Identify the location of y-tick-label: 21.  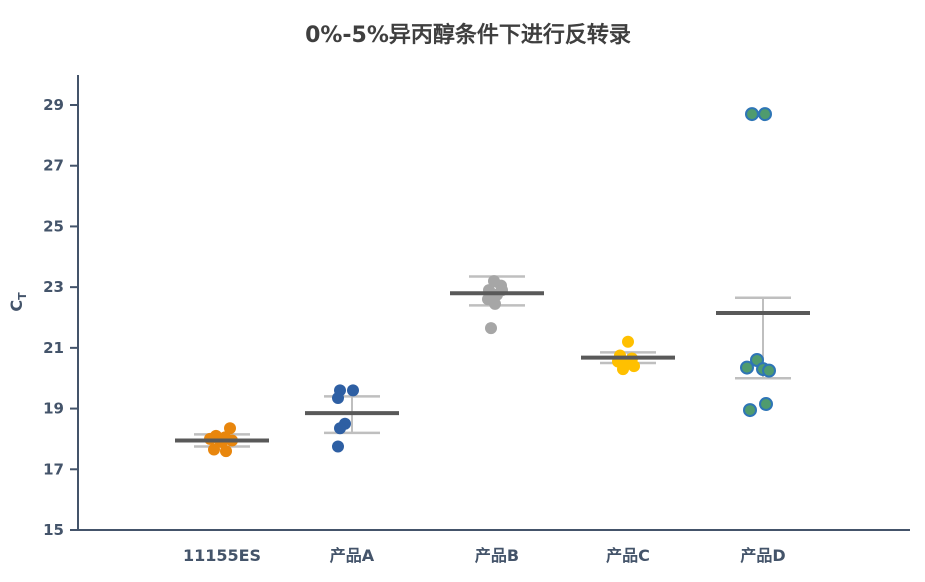
(53, 348).